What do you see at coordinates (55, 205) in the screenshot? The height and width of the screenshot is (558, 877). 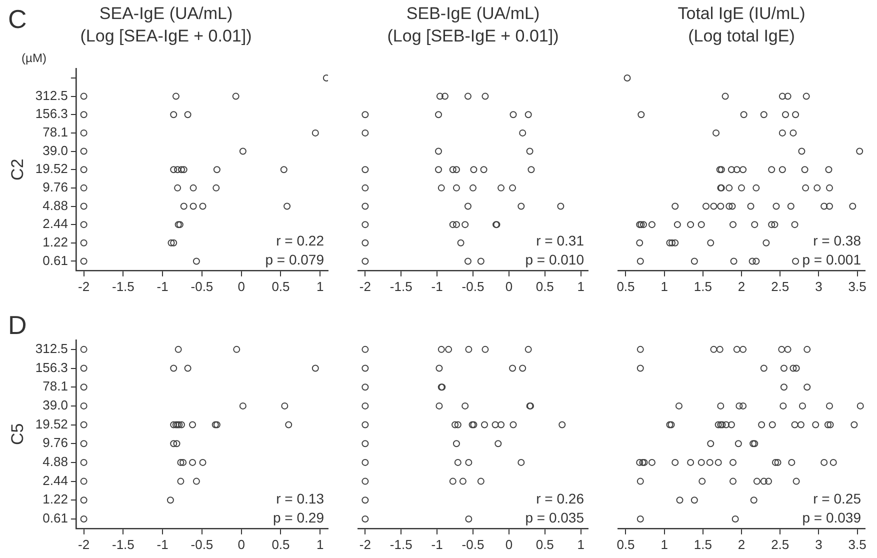 I see `y-tick-label: 4.88` at bounding box center [55, 205].